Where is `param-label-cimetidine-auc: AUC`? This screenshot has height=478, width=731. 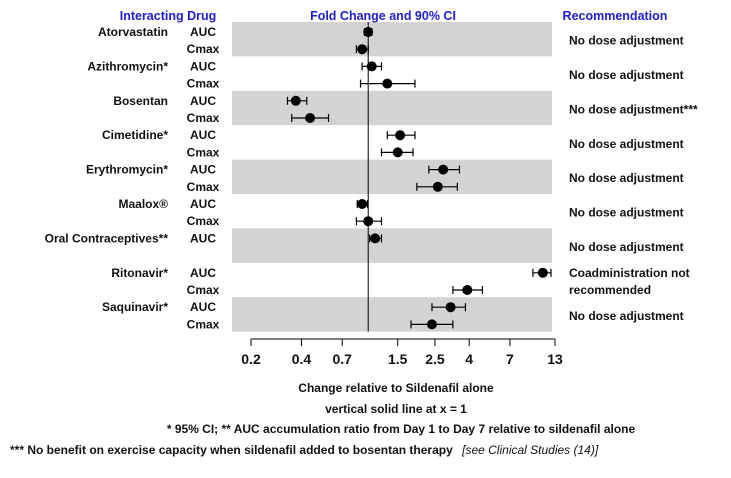
param-label-cimetidine-auc: AUC is located at coordinates (203, 135).